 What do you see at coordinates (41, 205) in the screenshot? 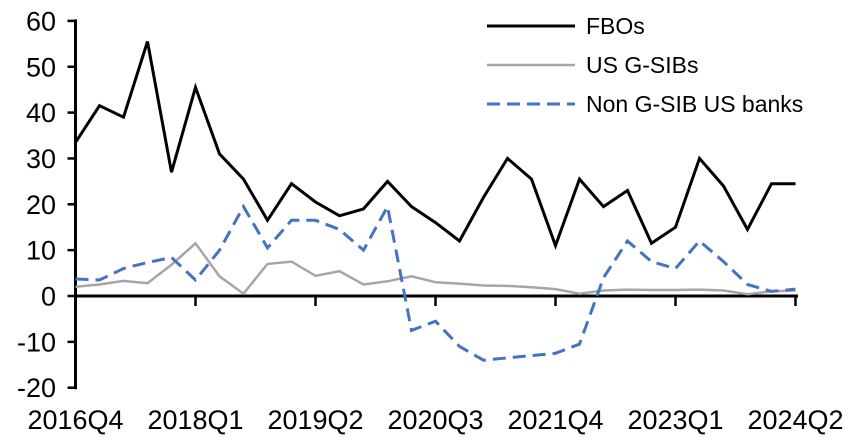
I see `y-axis-tick-label: 20` at bounding box center [41, 205].